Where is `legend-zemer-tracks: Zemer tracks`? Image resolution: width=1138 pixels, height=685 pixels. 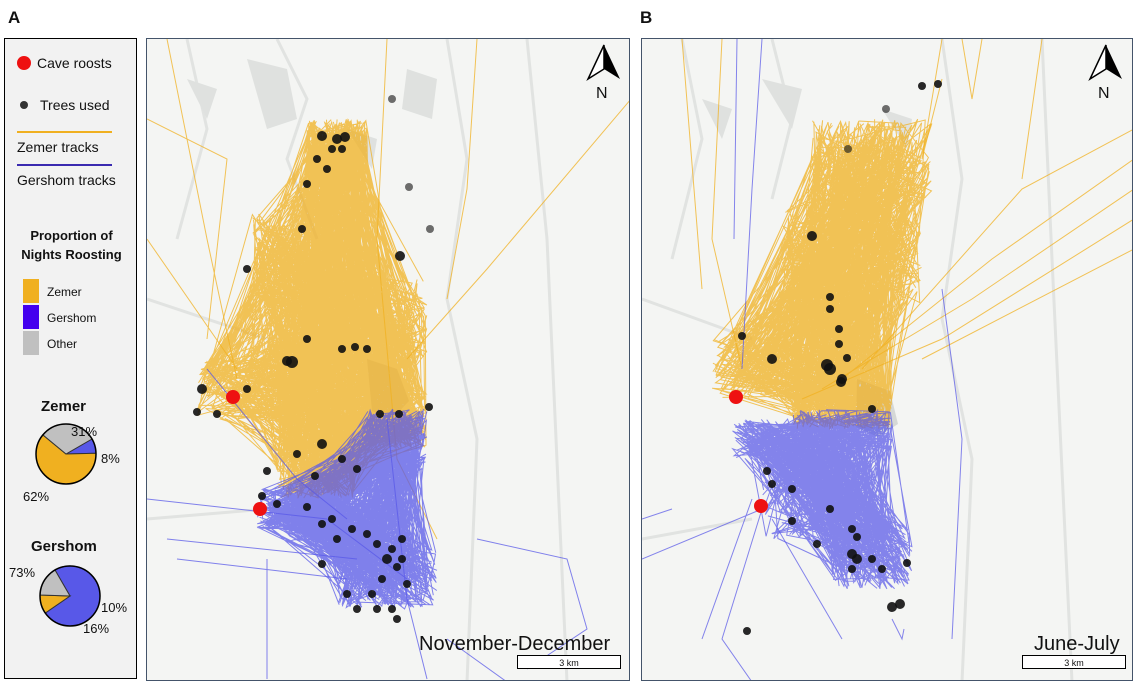 legend-zemer-tracks: Zemer tracks is located at coordinates (58, 147).